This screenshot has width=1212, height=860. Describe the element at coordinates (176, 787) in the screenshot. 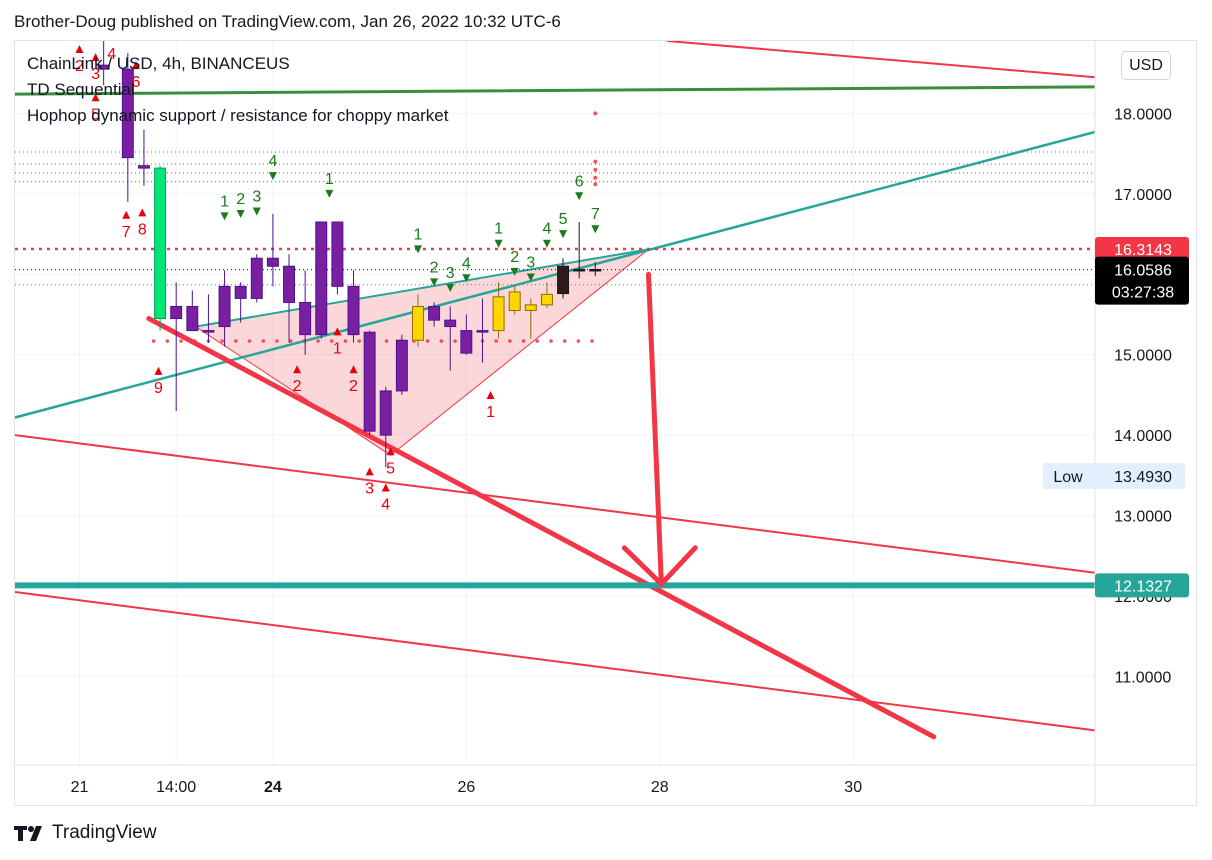

I see `x-tick-label: 14:00` at that location.